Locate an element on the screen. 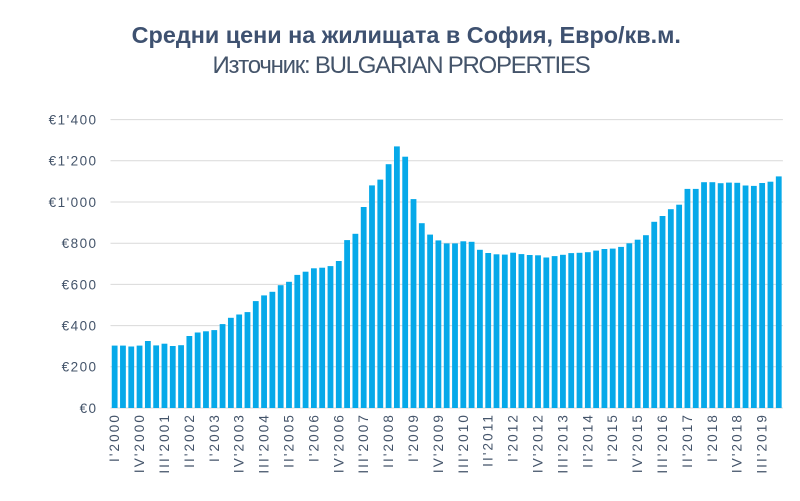 The width and height of the screenshot is (800, 501). svg-text: IV'2003 is located at coordinates (239, 443).